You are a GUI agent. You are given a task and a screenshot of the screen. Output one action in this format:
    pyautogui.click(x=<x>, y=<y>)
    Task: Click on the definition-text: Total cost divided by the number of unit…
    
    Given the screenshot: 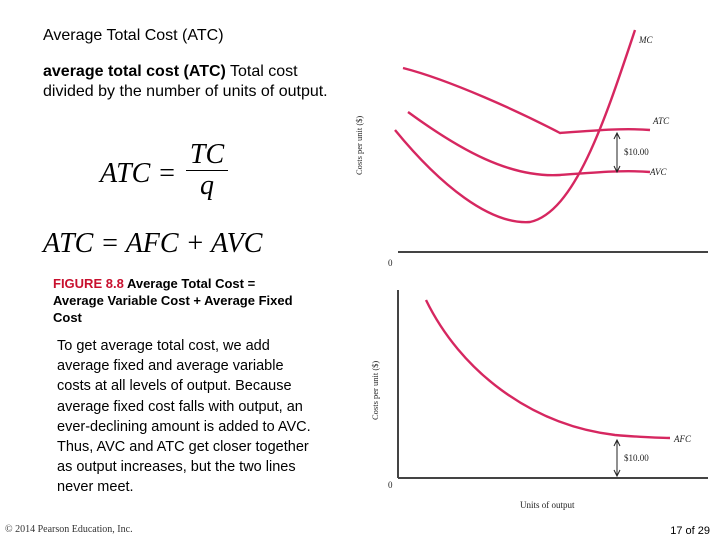 What is the action you would take?
    pyautogui.click(x=185, y=81)
    